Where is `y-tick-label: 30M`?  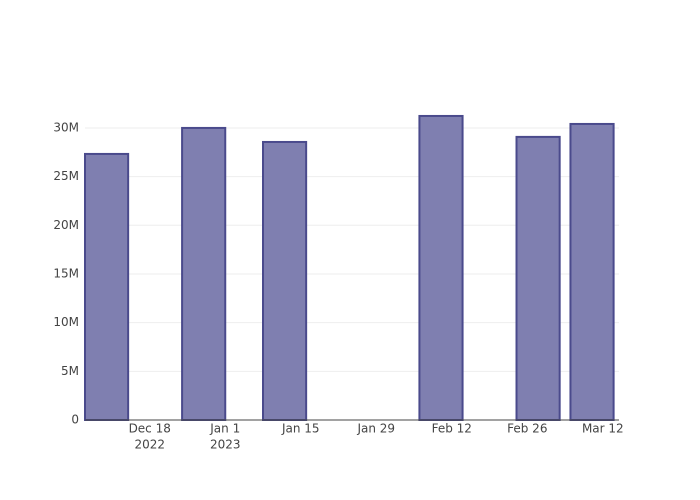
y-tick-label: 30M is located at coordinates (66, 127).